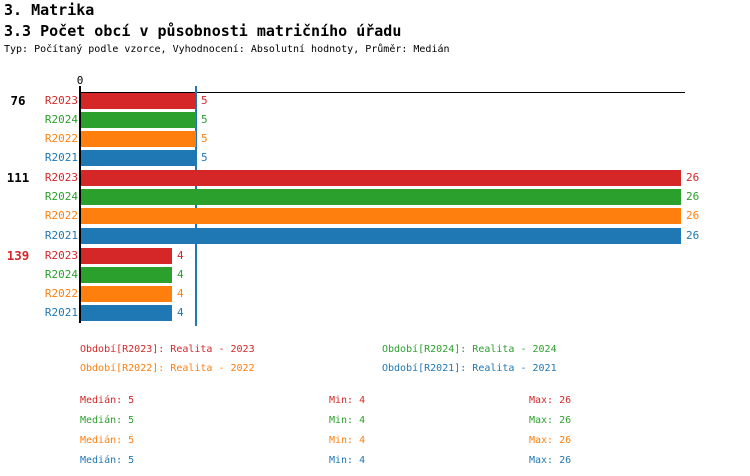  I want to click on category-label: 76, so click(18, 100).